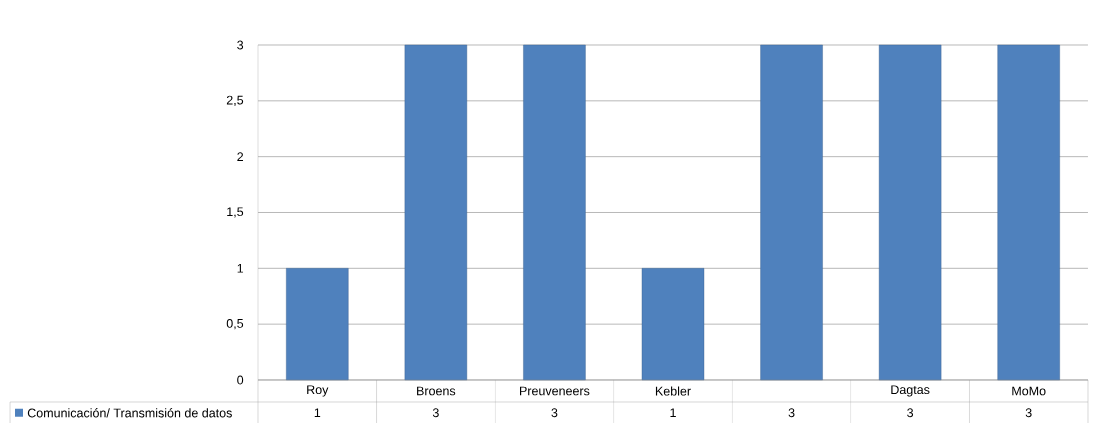 Image resolution: width=1120 pixels, height=423 pixels. What do you see at coordinates (235, 212) in the screenshot?
I see `y-tick-label: 1,5` at bounding box center [235, 212].